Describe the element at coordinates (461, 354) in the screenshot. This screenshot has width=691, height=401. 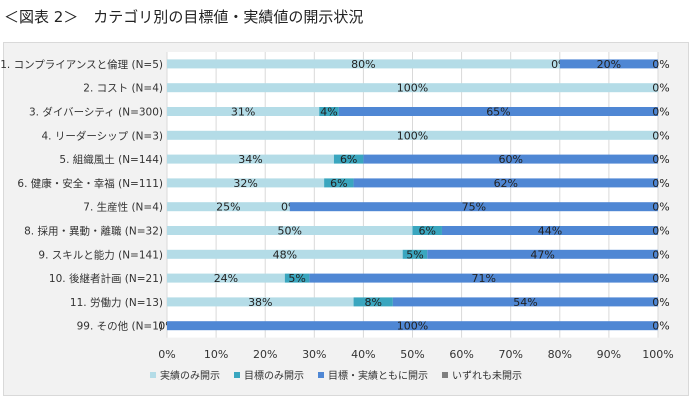
I see `x-tick-label: 60%` at that location.